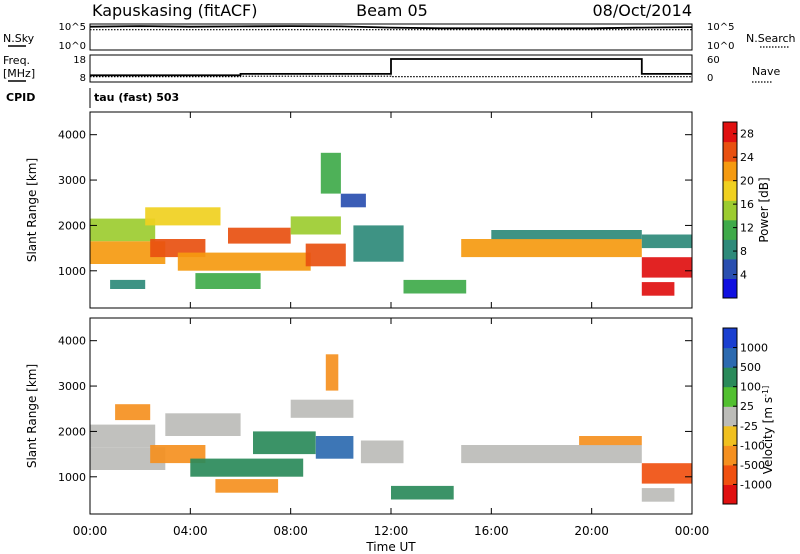 Image resolution: width=800 pixels, height=554 pixels. What do you see at coordinates (749, 426) in the screenshot?
I see `colorbar-tick-label: -25` at bounding box center [749, 426].